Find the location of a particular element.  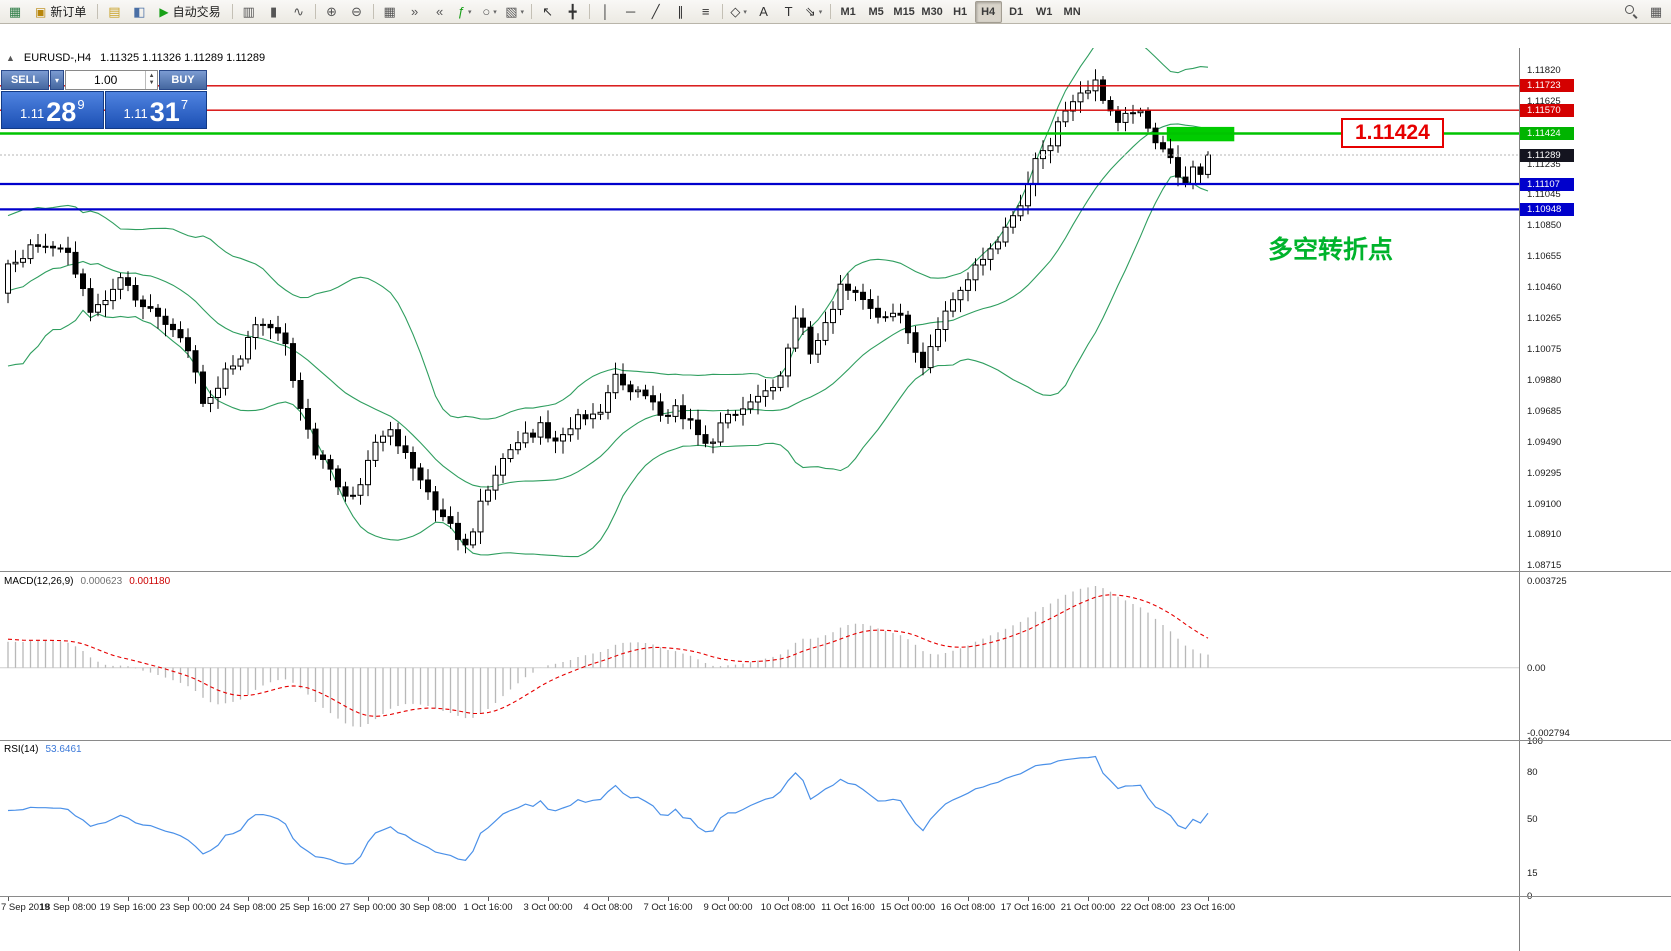

price-scale-label: 1.10850 is located at coordinates (1544, 225).